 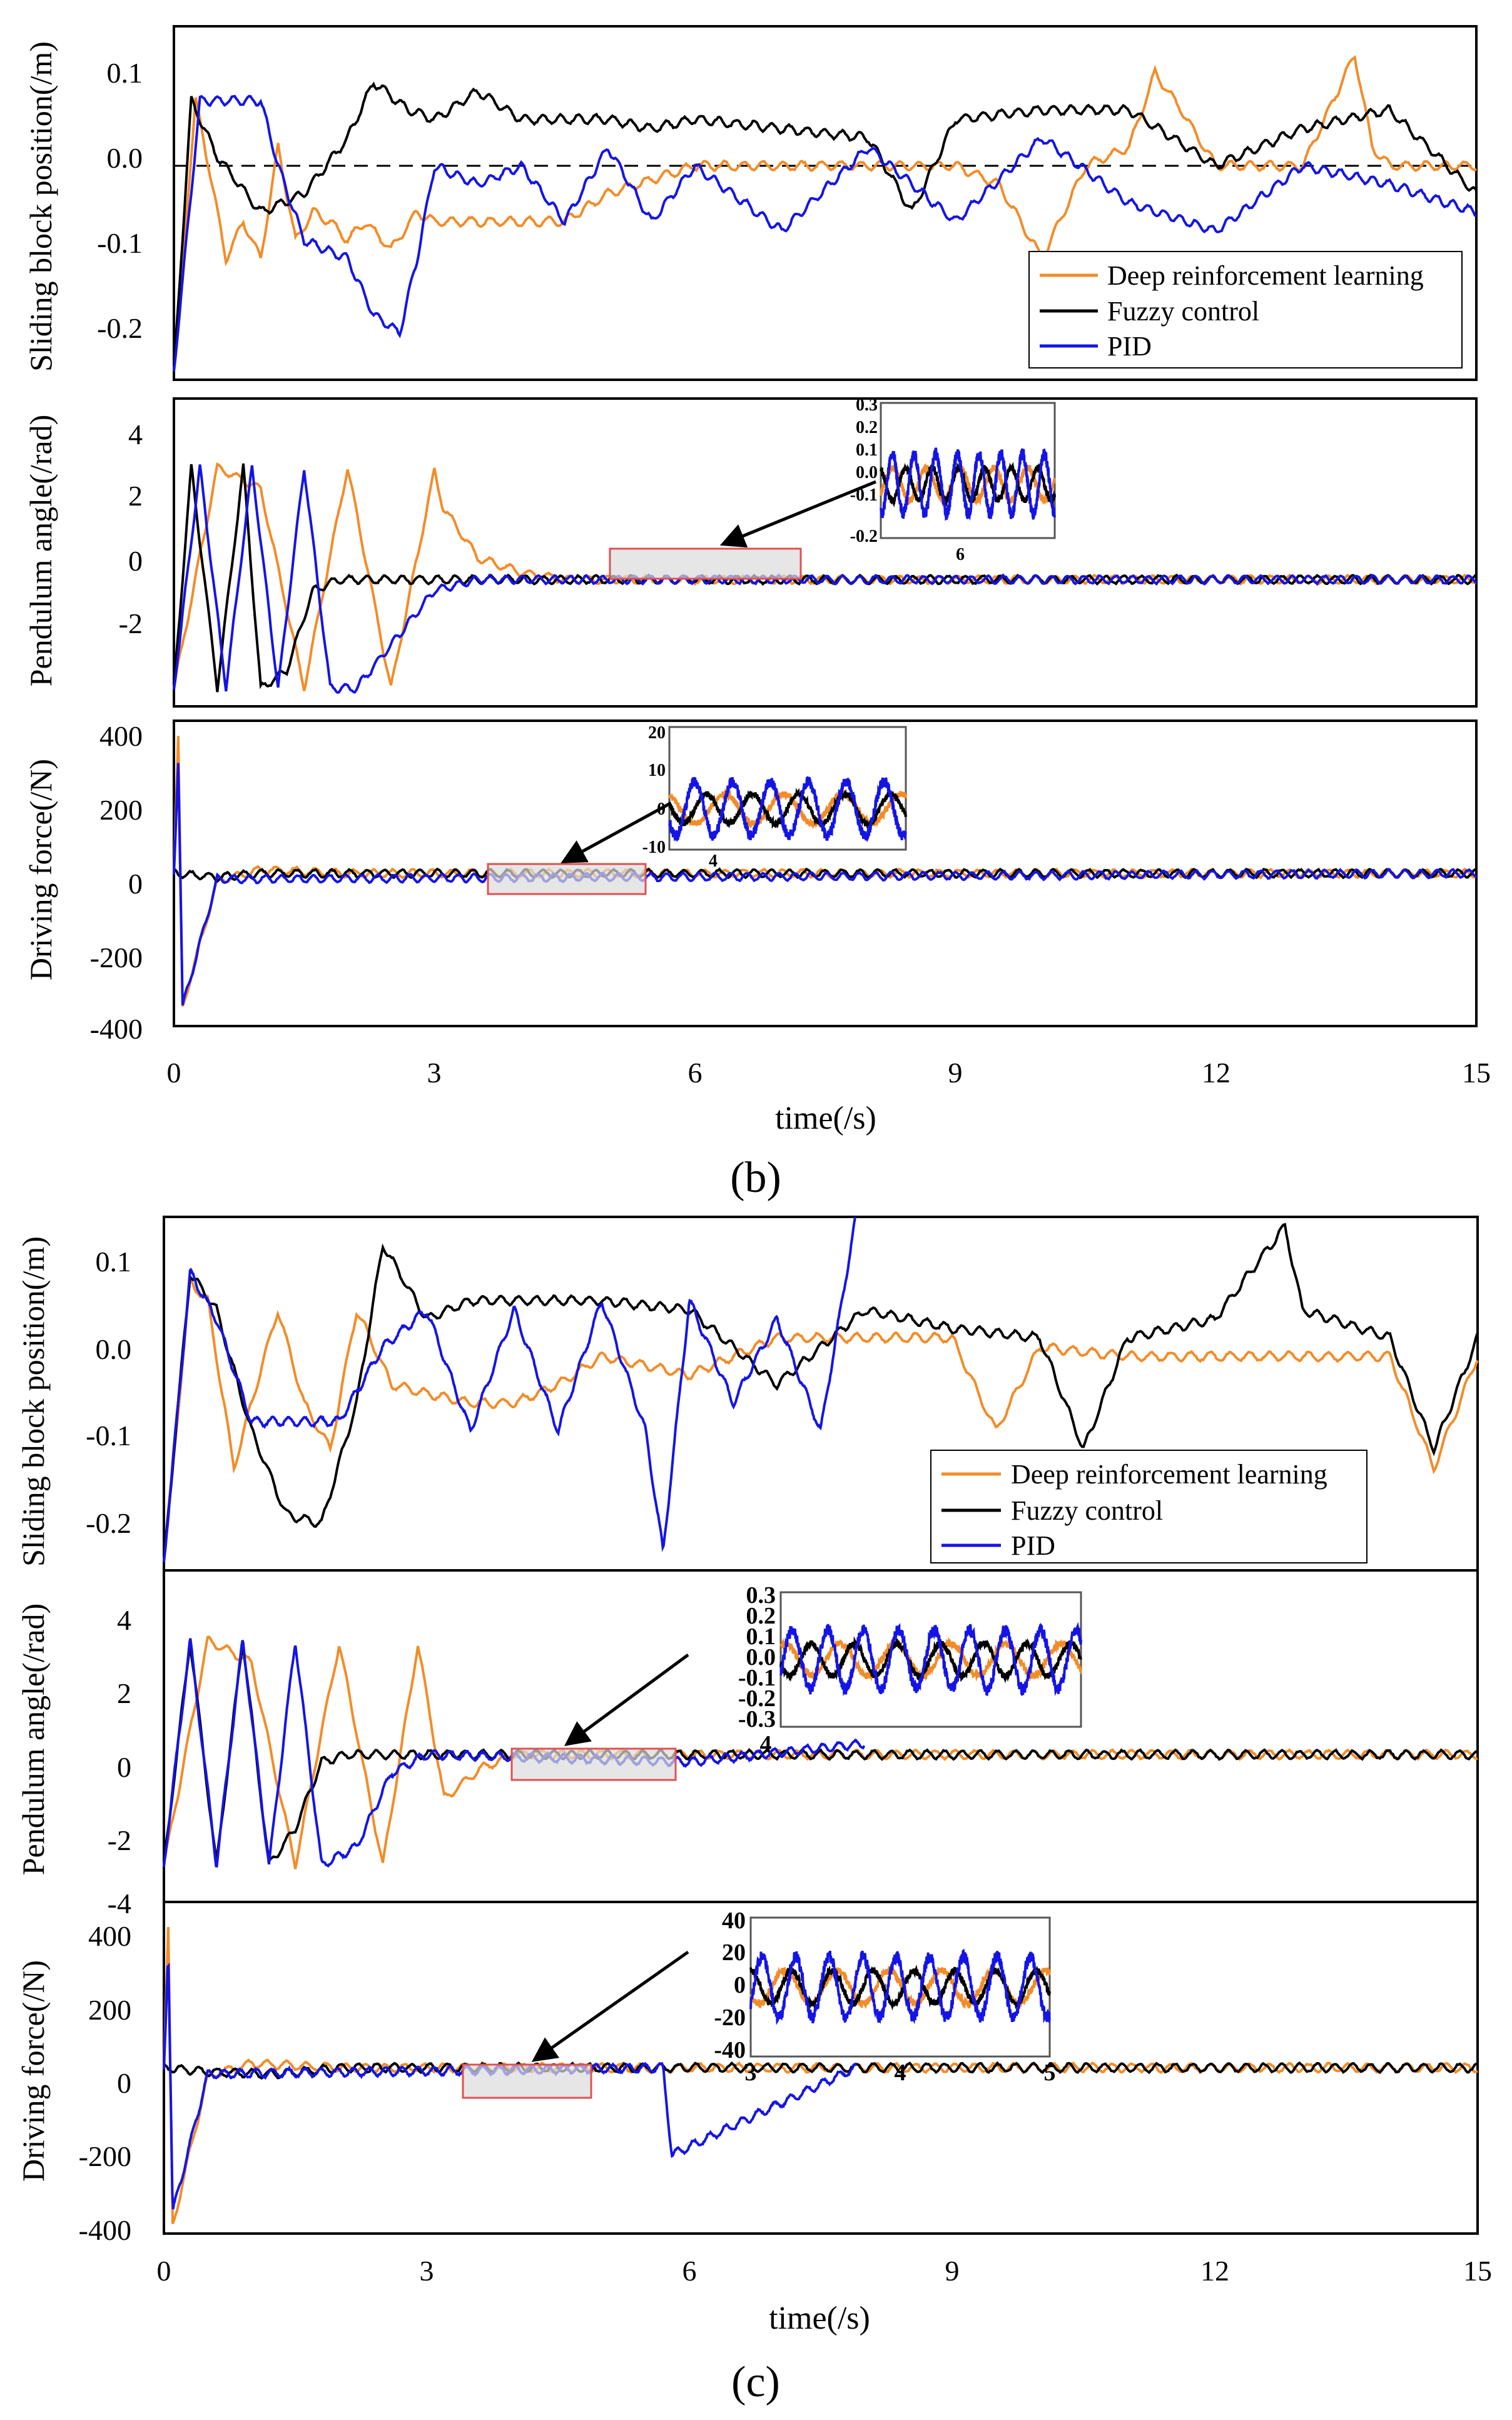 I want to click on c-s3-inset-ytick-4: -40, so click(x=730, y=2050).